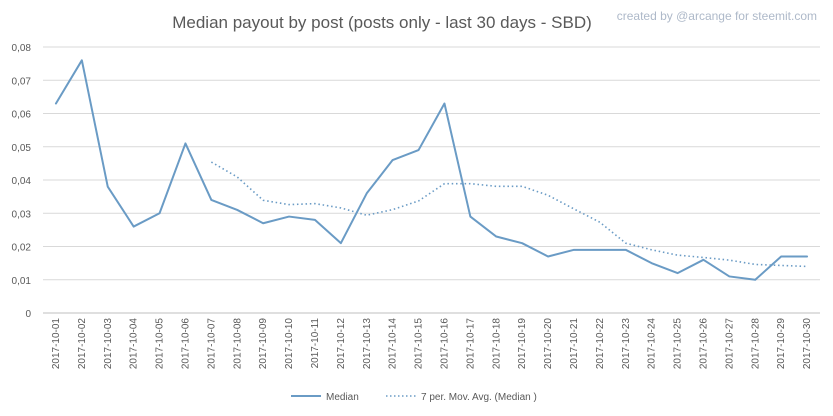  I want to click on y-tick-label: 0,02, so click(22, 248).